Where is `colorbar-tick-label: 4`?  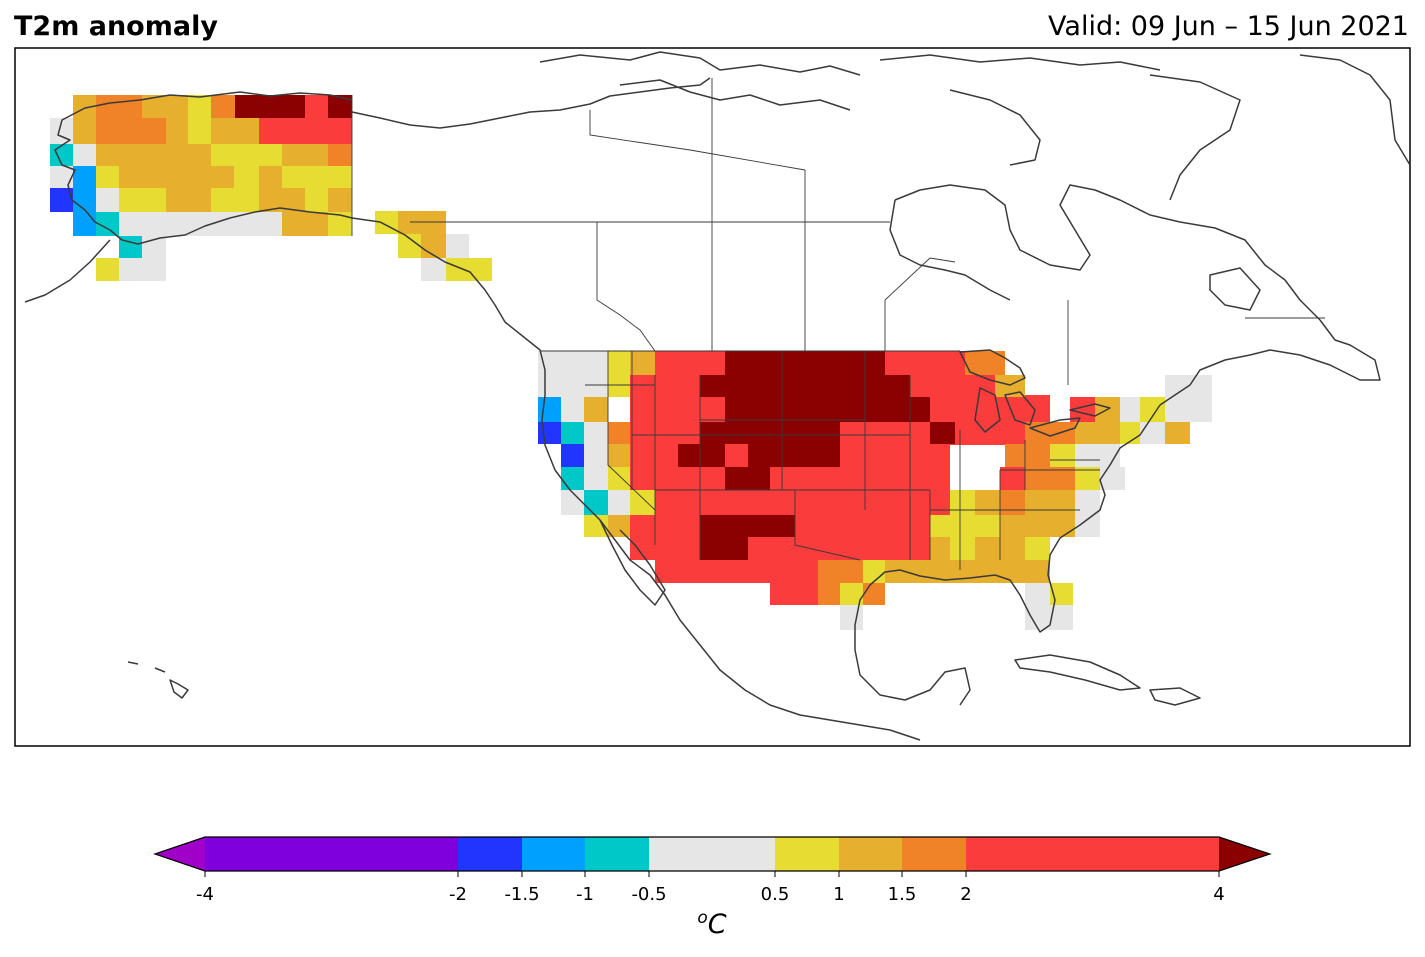
colorbar-tick-label: 4 is located at coordinates (1219, 894).